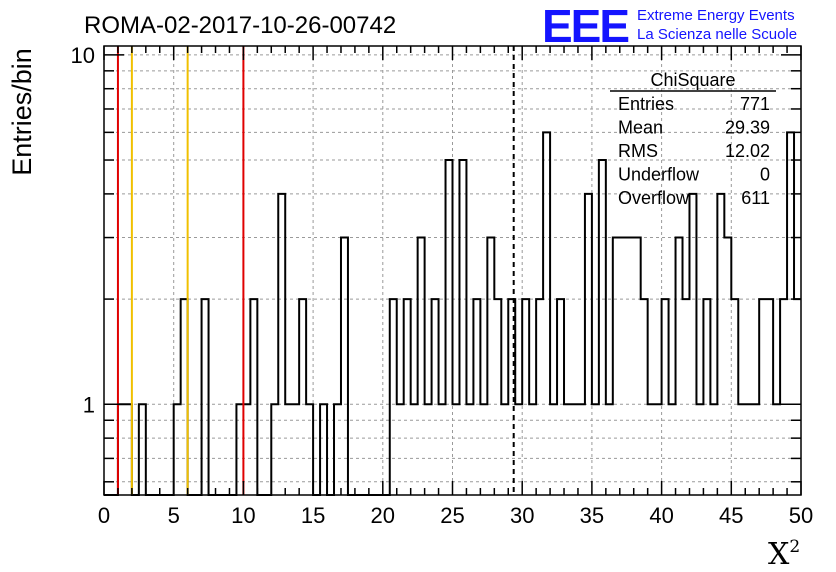  I want to click on x-tick-label: 35, so click(592, 515).